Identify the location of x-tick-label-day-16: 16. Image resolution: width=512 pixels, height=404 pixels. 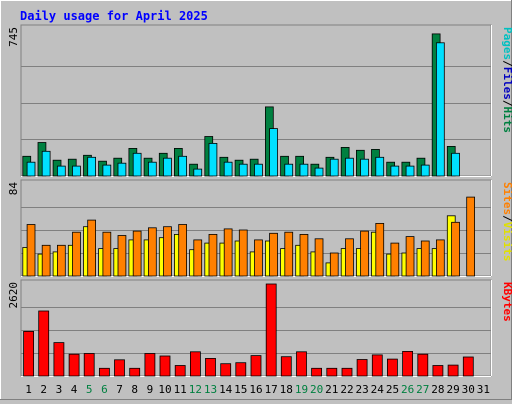
(255, 389).